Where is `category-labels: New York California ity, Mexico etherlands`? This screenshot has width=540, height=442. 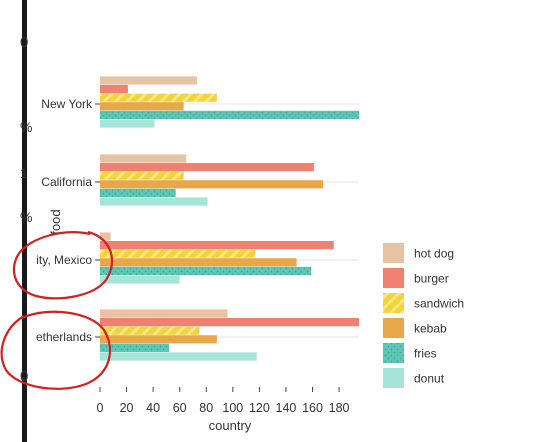
category-labels: New York California ity, Mexico etherlands is located at coordinates (68, 220).